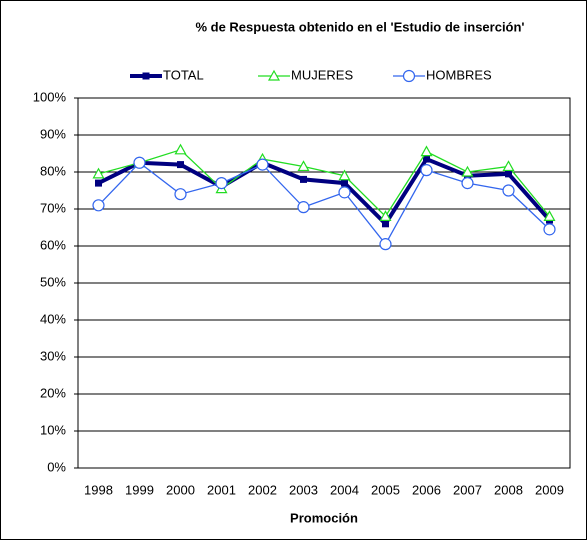 This screenshot has width=587, height=540. I want to click on y-tick-label: 40%, so click(53, 318).